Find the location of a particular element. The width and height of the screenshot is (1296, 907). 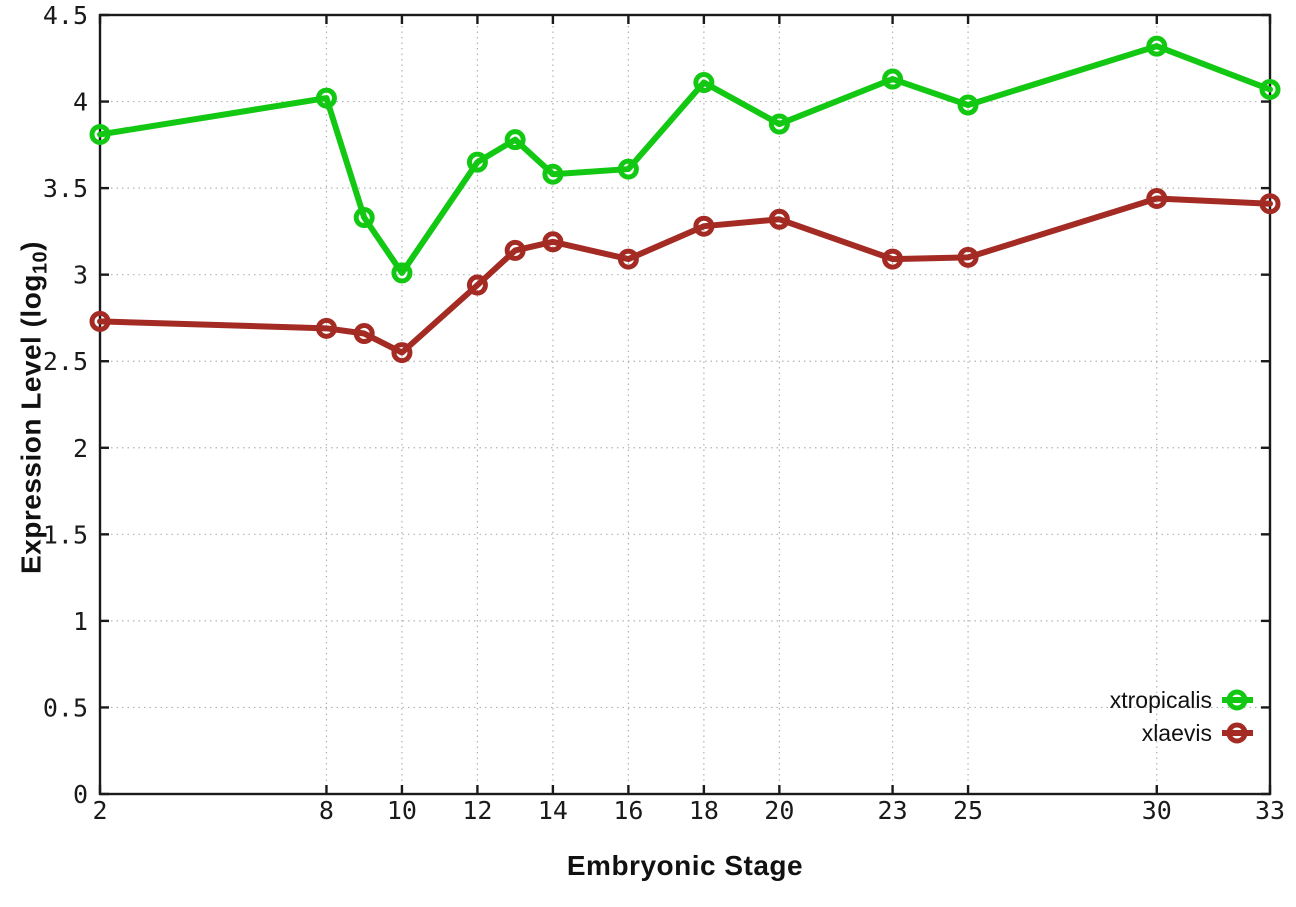

y-tick-label: 2.5 is located at coordinates (65, 361).